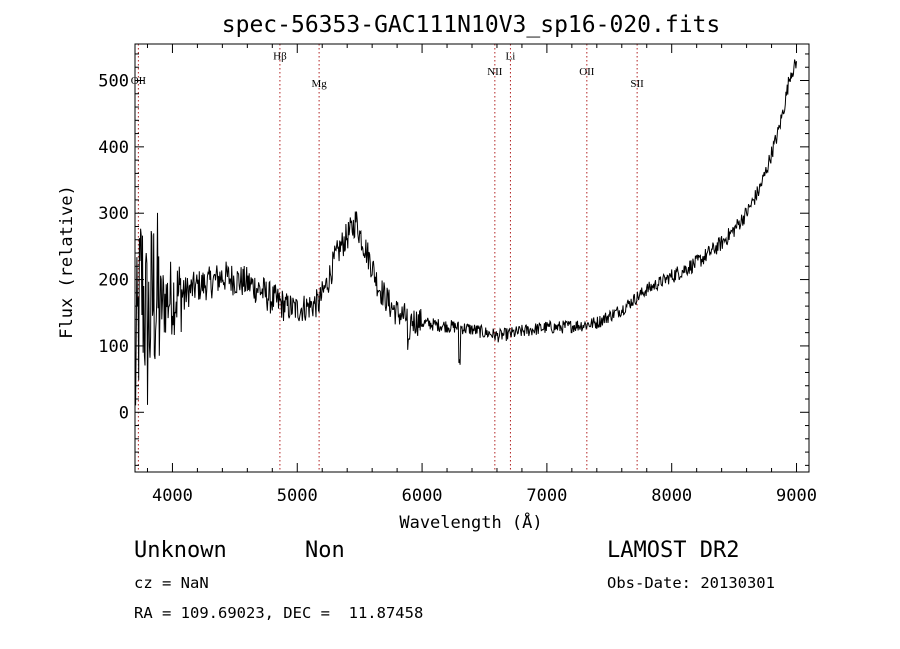  What do you see at coordinates (511, 56) in the screenshot?
I see `spectral-line-label: Li` at bounding box center [511, 56].